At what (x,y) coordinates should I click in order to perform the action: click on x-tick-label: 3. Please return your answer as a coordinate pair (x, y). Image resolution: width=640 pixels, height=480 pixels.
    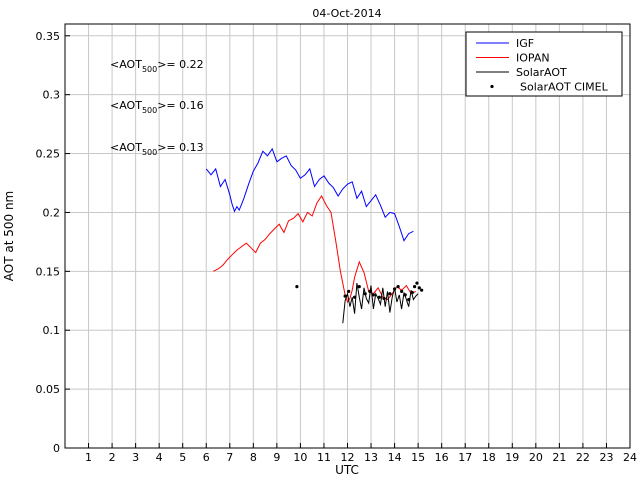
    Looking at the image, I should click on (135, 457).